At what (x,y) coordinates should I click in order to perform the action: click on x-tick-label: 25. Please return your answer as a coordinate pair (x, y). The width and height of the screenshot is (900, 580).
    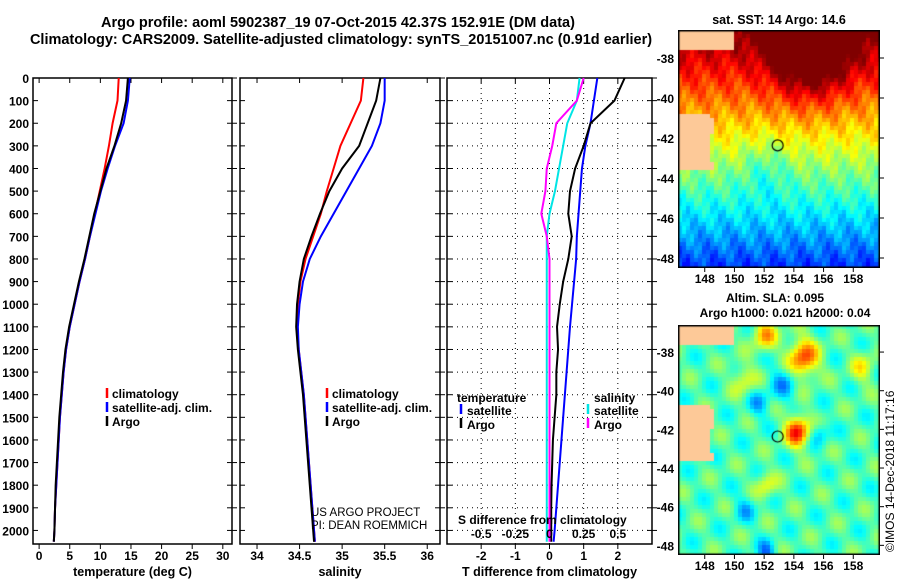
    Looking at the image, I should click on (193, 556).